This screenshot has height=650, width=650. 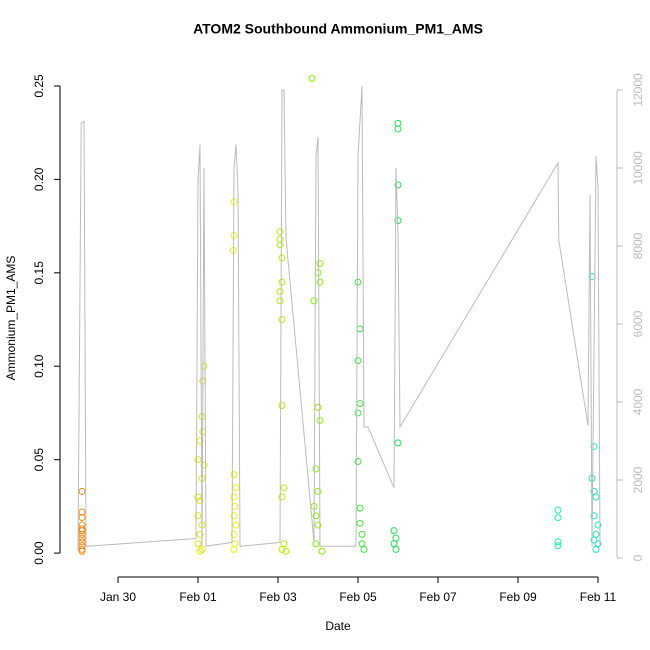 What do you see at coordinates (39, 460) in the screenshot?
I see `y-tick-label: 0.05` at bounding box center [39, 460].